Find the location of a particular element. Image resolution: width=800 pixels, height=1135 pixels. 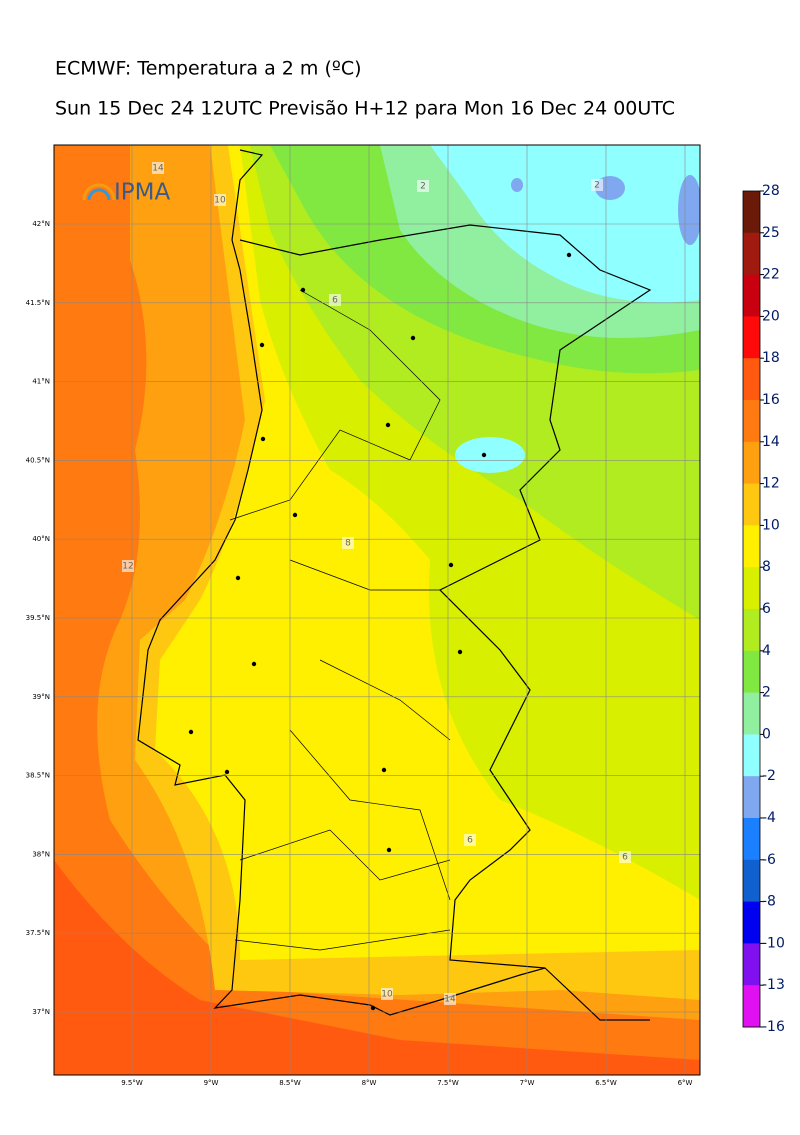

colorbar-label: 16 is located at coordinates (771, 400).